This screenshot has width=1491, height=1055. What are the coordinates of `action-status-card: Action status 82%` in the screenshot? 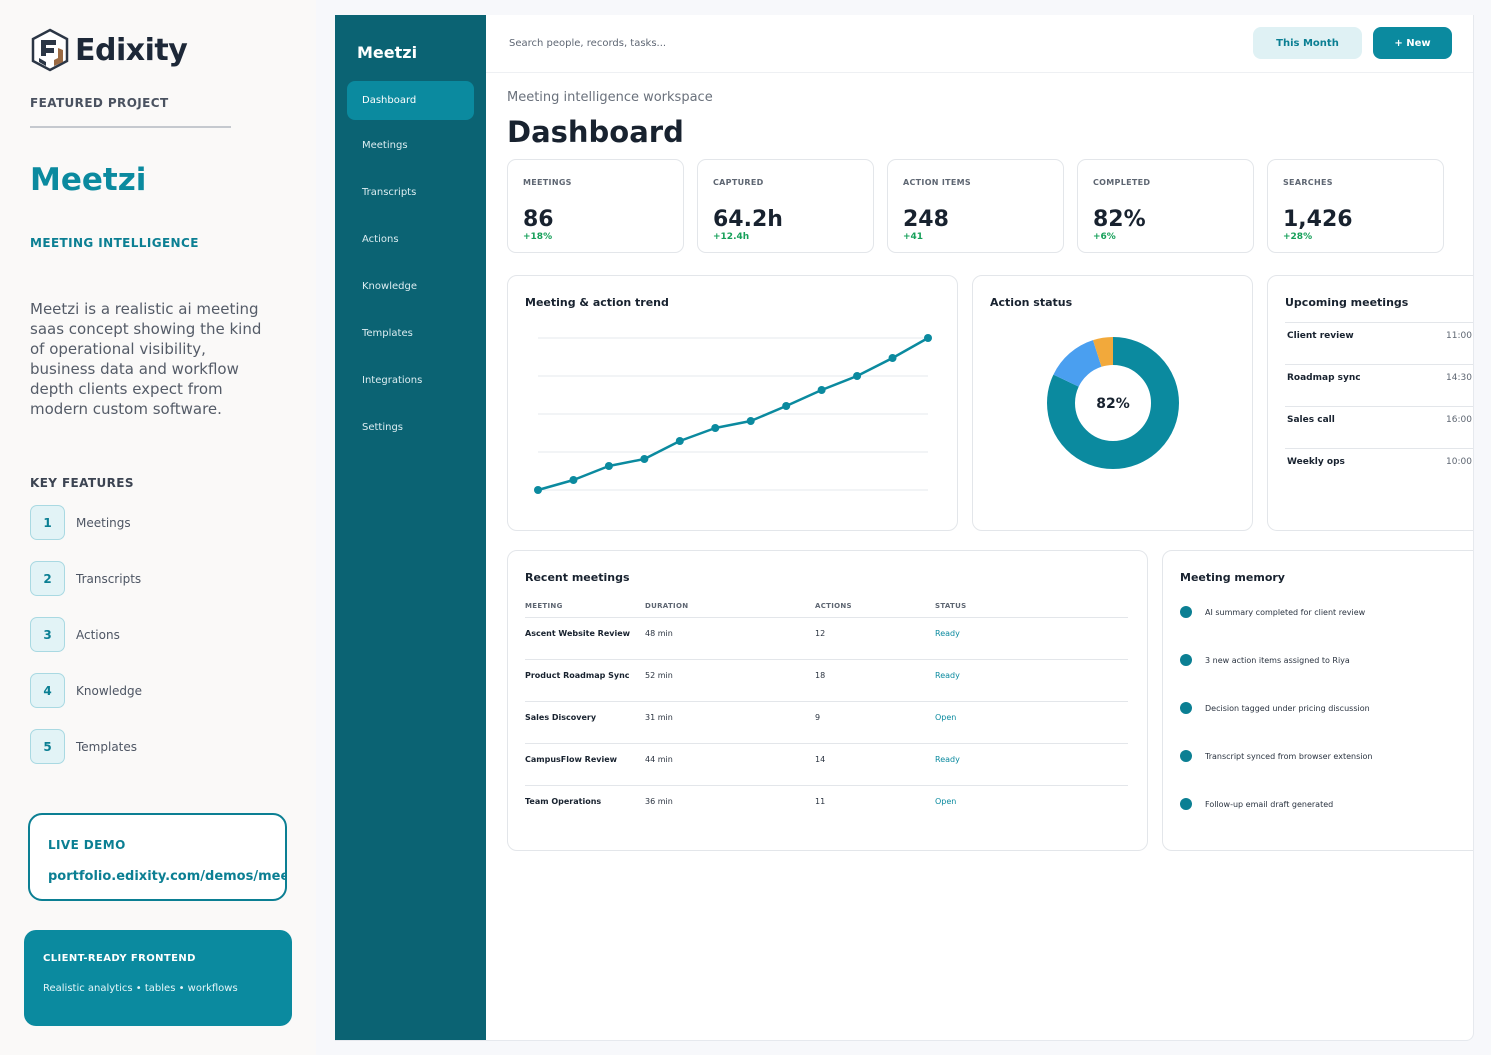 It's located at (1112, 403).